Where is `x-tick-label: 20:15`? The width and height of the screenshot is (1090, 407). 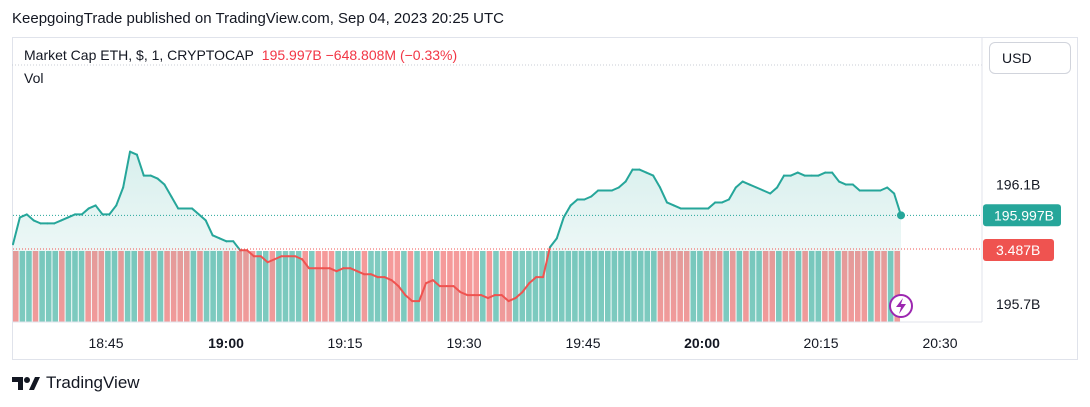 x-tick-label: 20:15 is located at coordinates (820, 343).